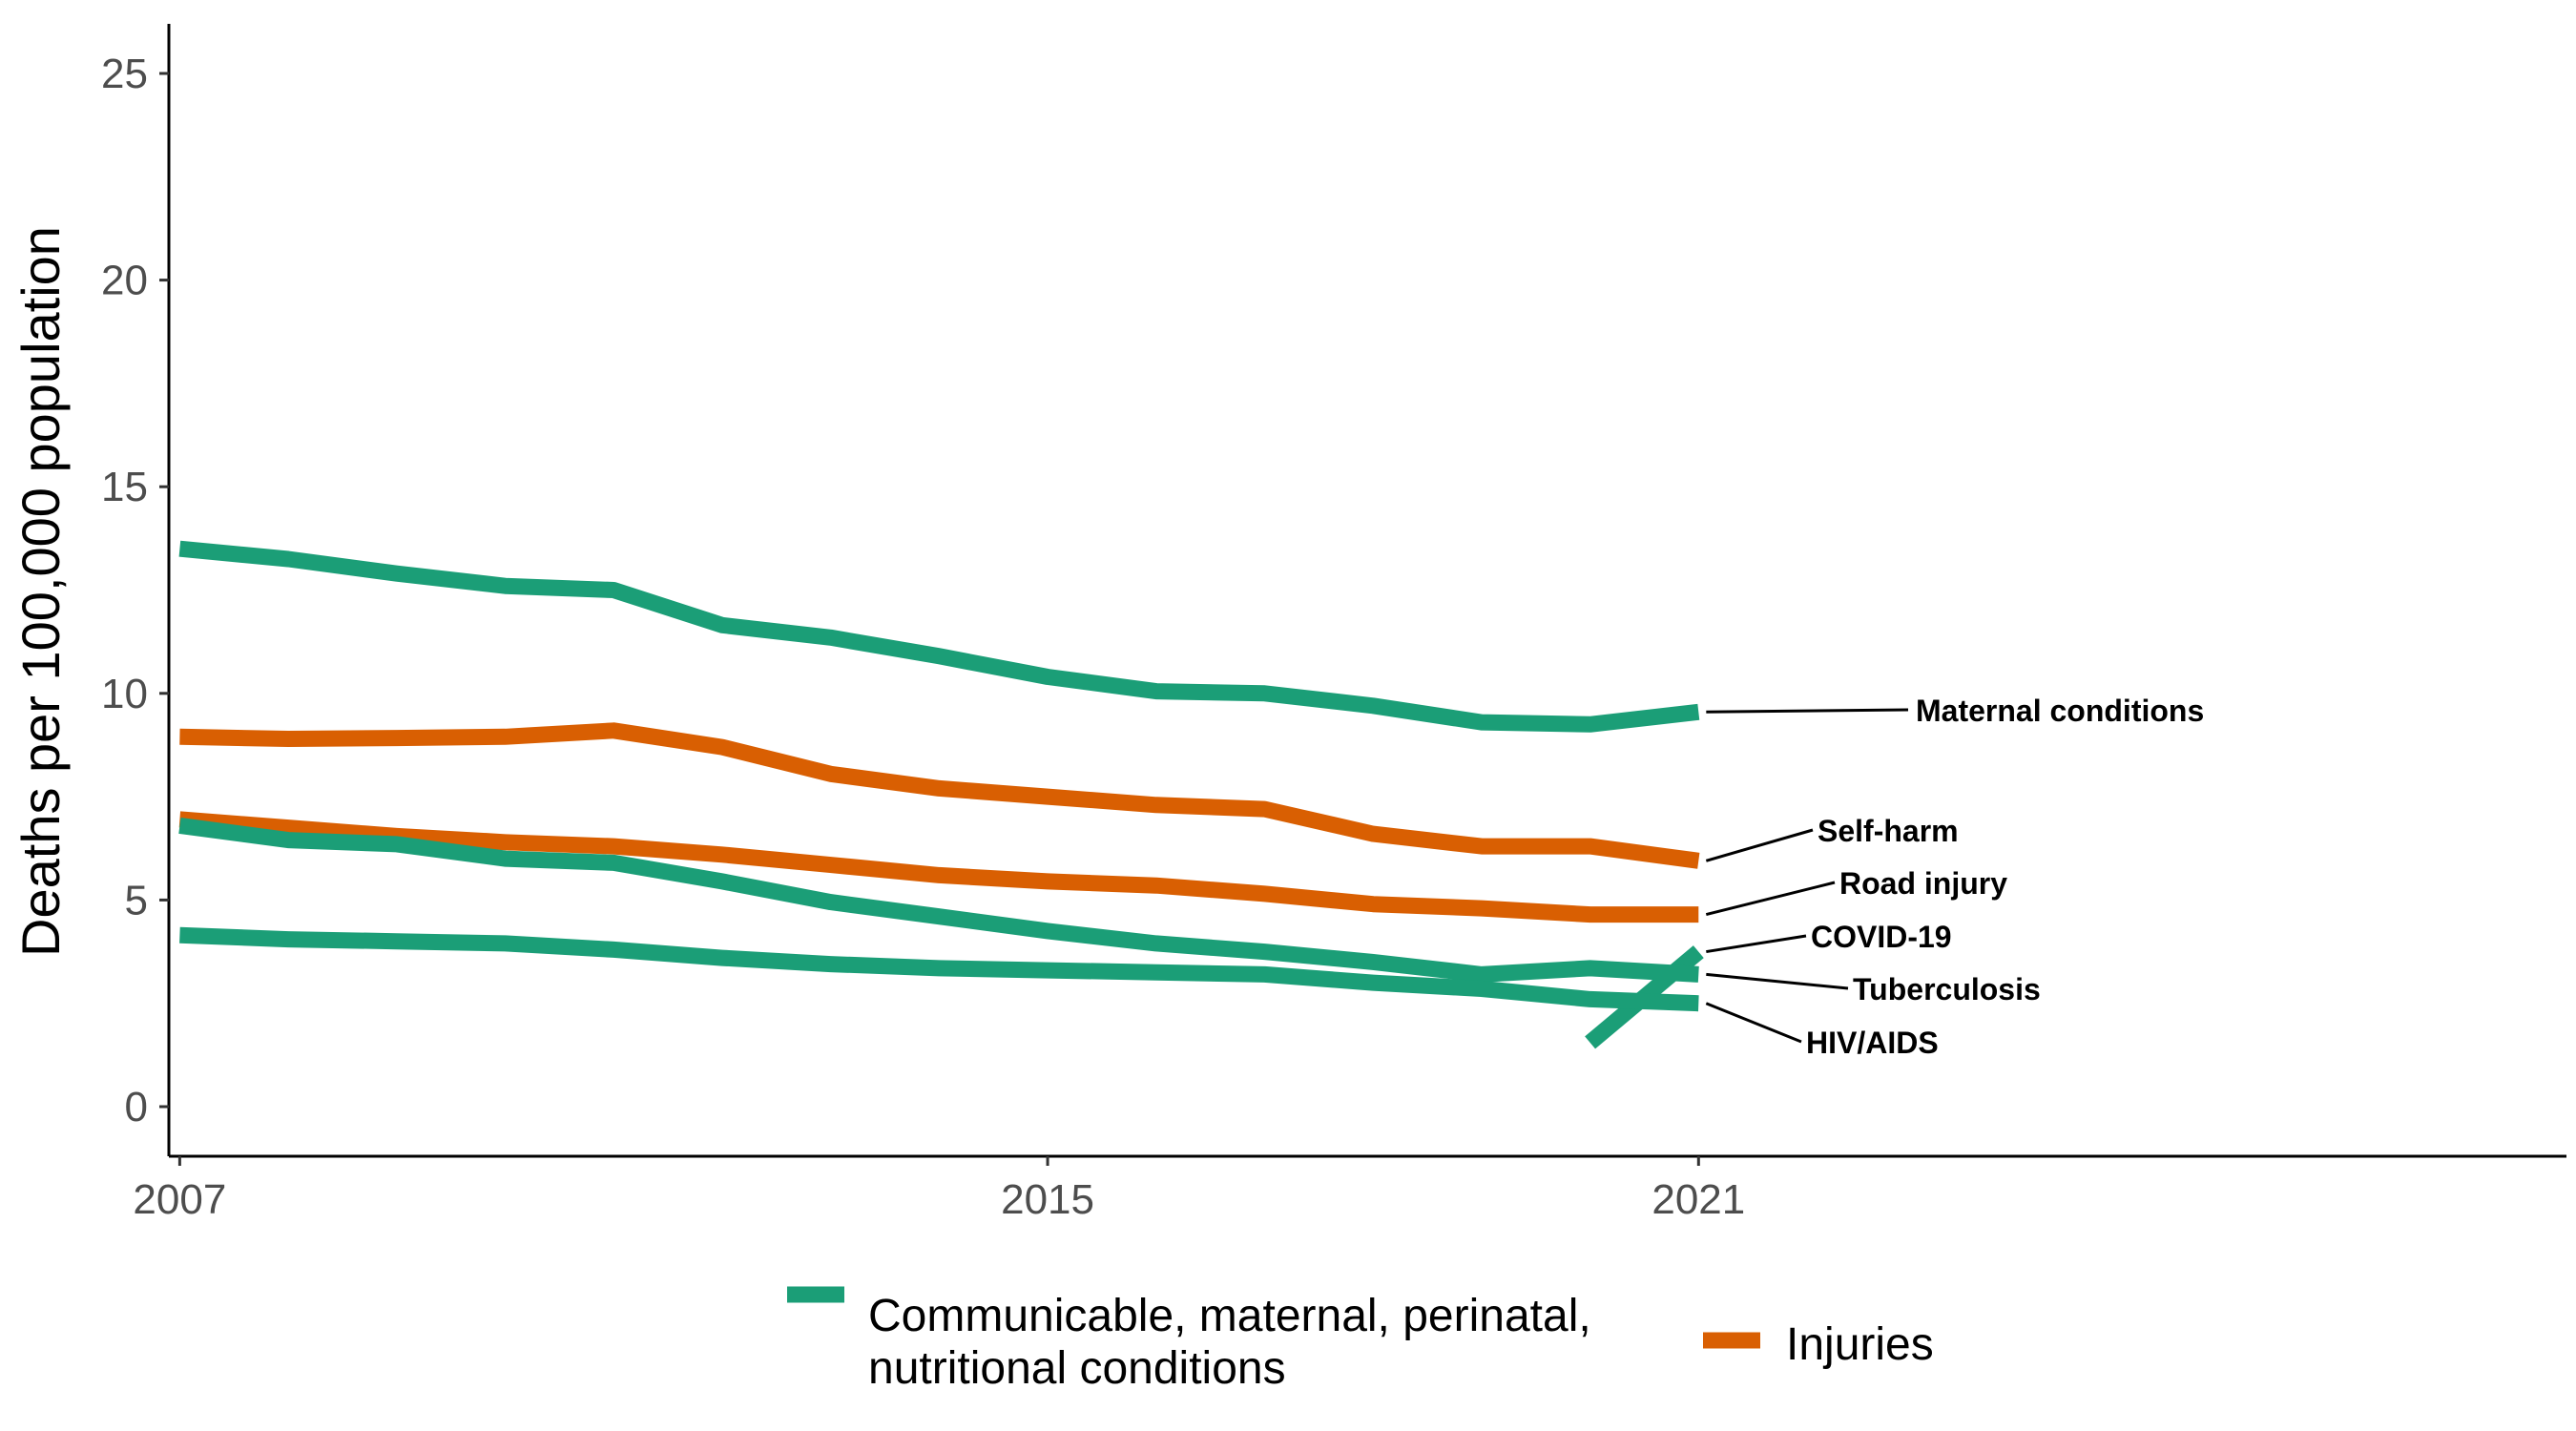  I want to click on x-tick-label: 2015, so click(1047, 1199).